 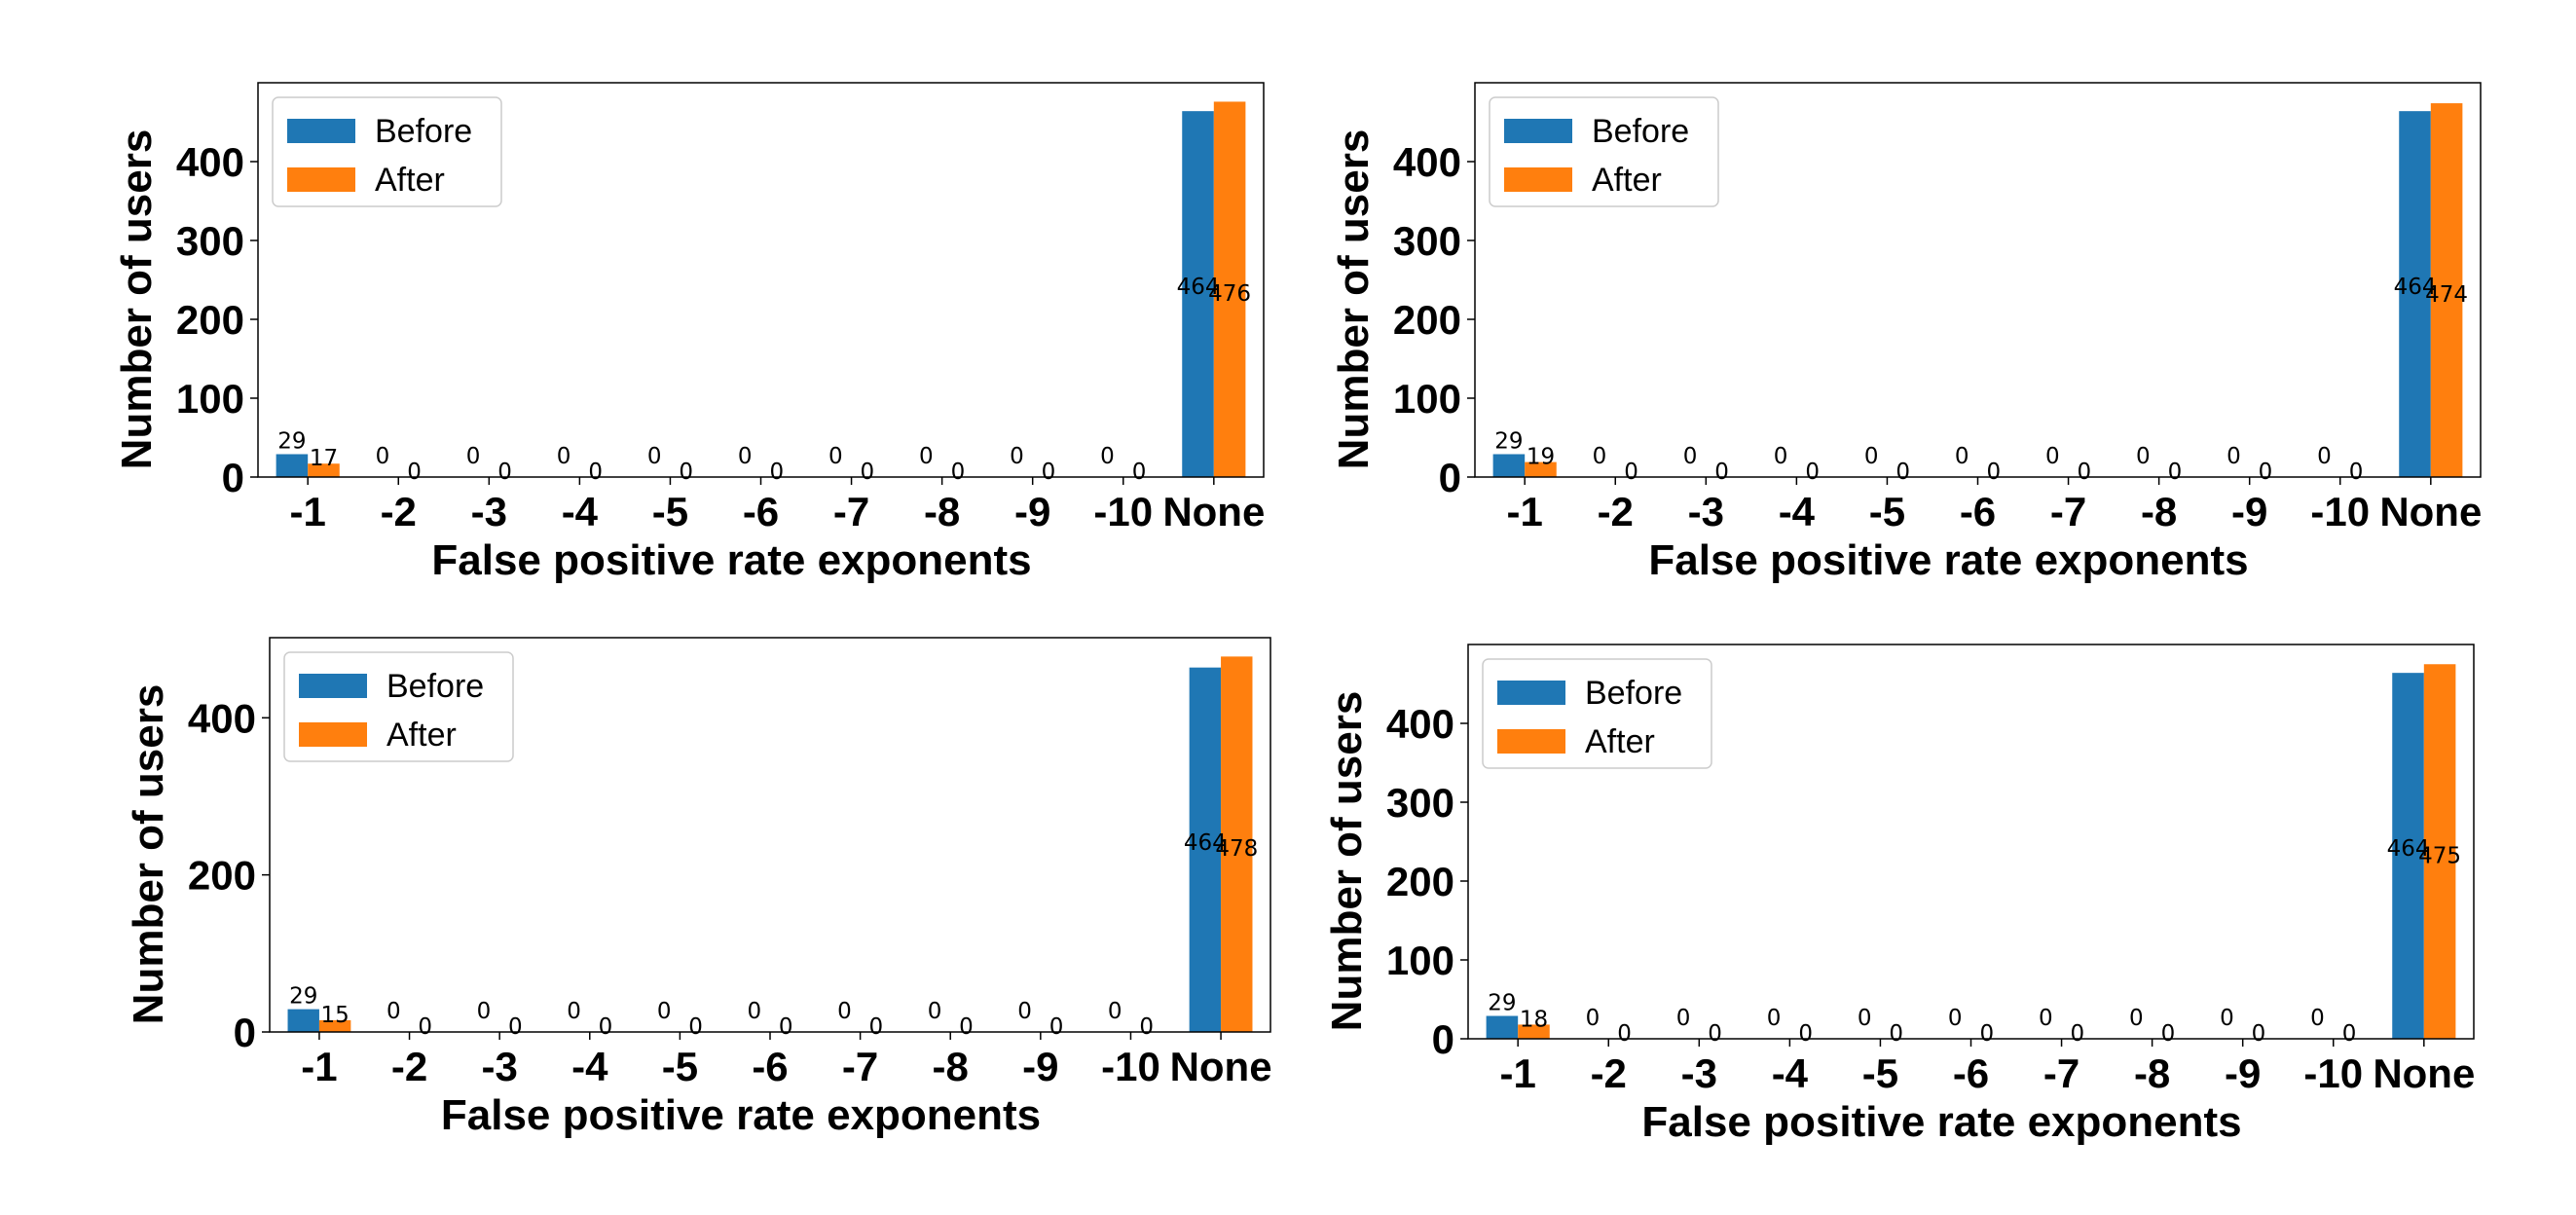 I want to click on x-tick-label: -4, so click(x=1797, y=512).